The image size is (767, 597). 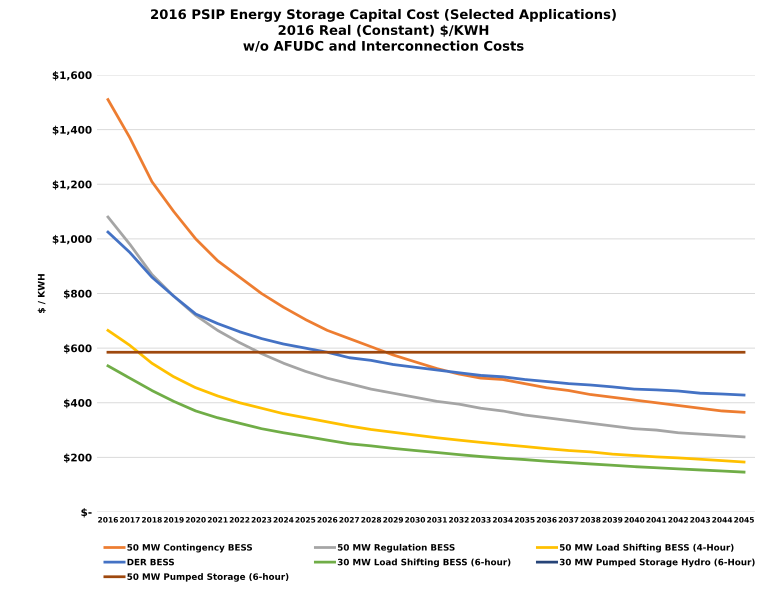 I want to click on y-tick-label: $400, so click(x=78, y=403).